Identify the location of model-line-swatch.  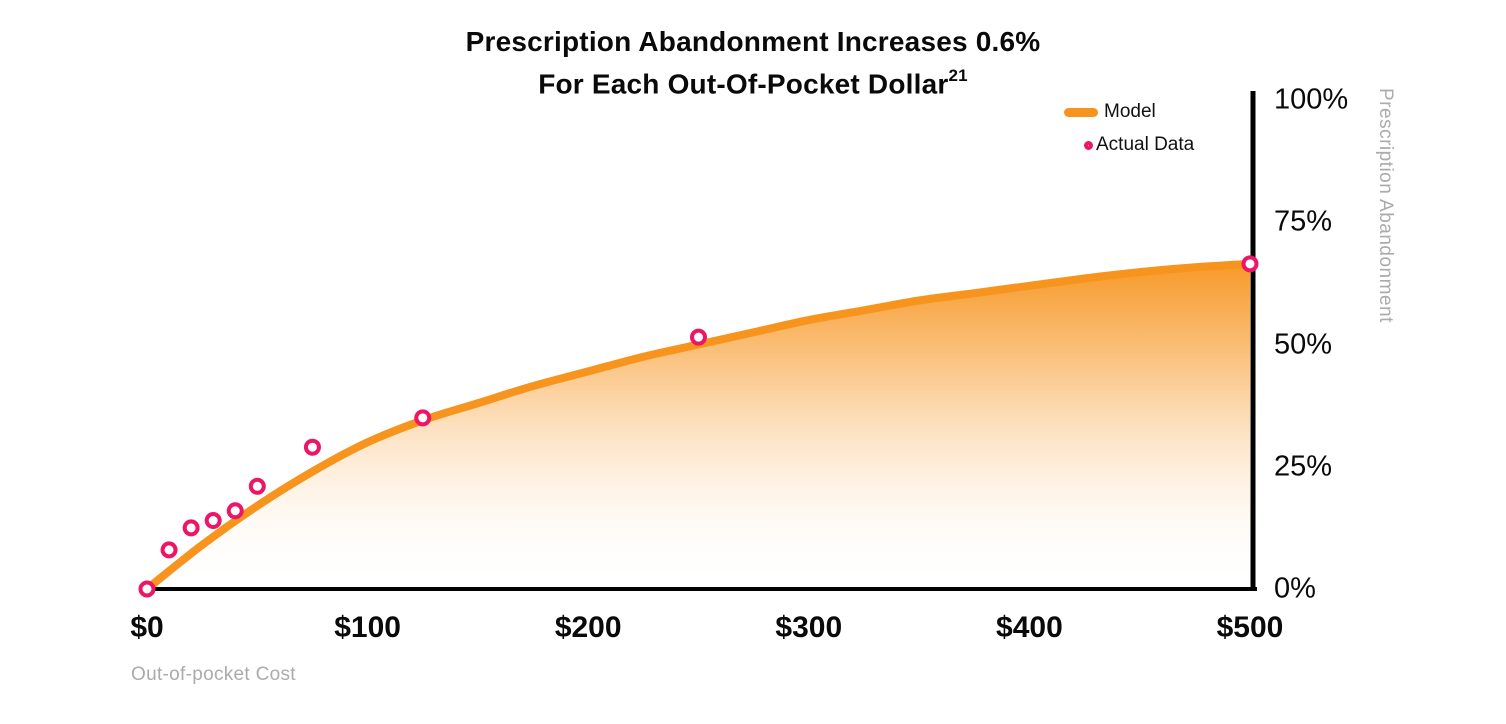
(1081, 112).